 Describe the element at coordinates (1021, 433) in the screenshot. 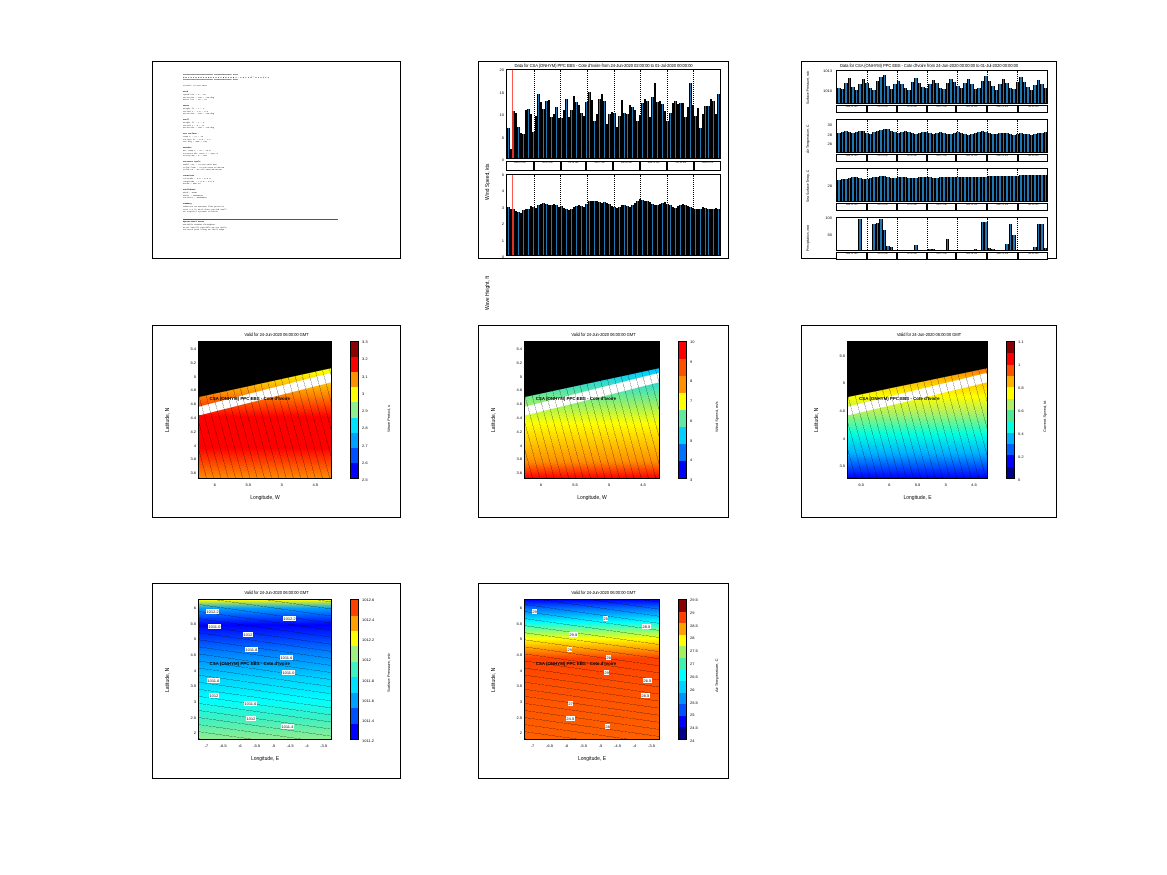

I see `colorbar-tick-label: 0.4` at that location.